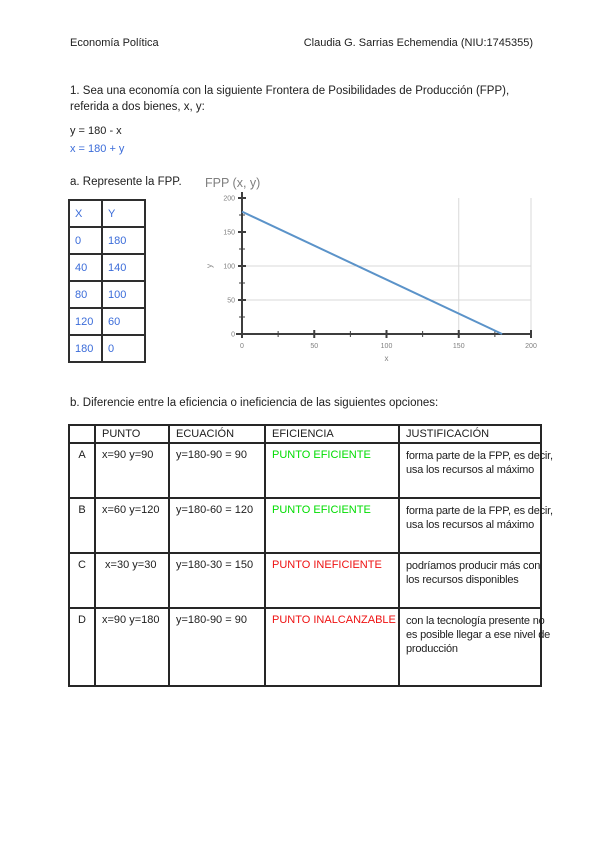  Describe the element at coordinates (85, 267) in the screenshot. I see `xy-cell: 40` at that location.